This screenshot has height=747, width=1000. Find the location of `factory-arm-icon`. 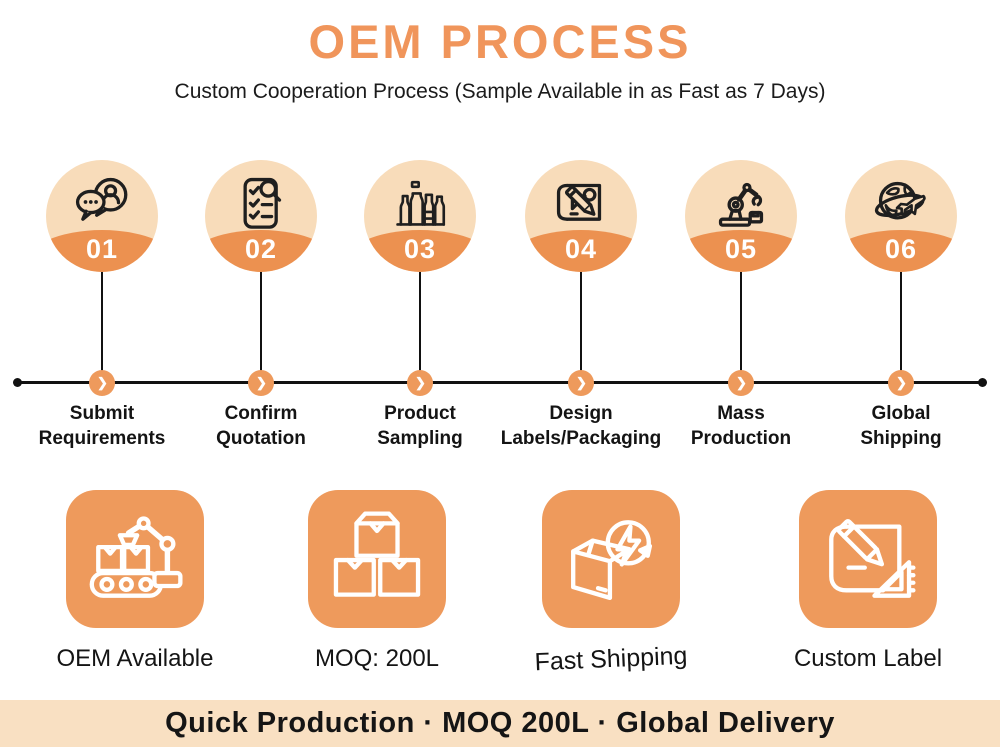

factory-arm-icon is located at coordinates (136, 557).